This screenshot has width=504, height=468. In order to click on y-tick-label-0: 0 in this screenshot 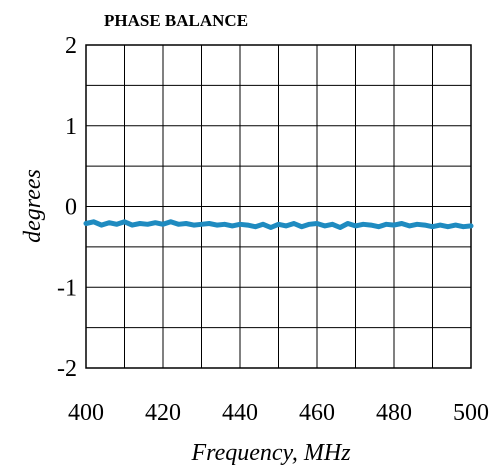, I will do `click(71, 208)`.